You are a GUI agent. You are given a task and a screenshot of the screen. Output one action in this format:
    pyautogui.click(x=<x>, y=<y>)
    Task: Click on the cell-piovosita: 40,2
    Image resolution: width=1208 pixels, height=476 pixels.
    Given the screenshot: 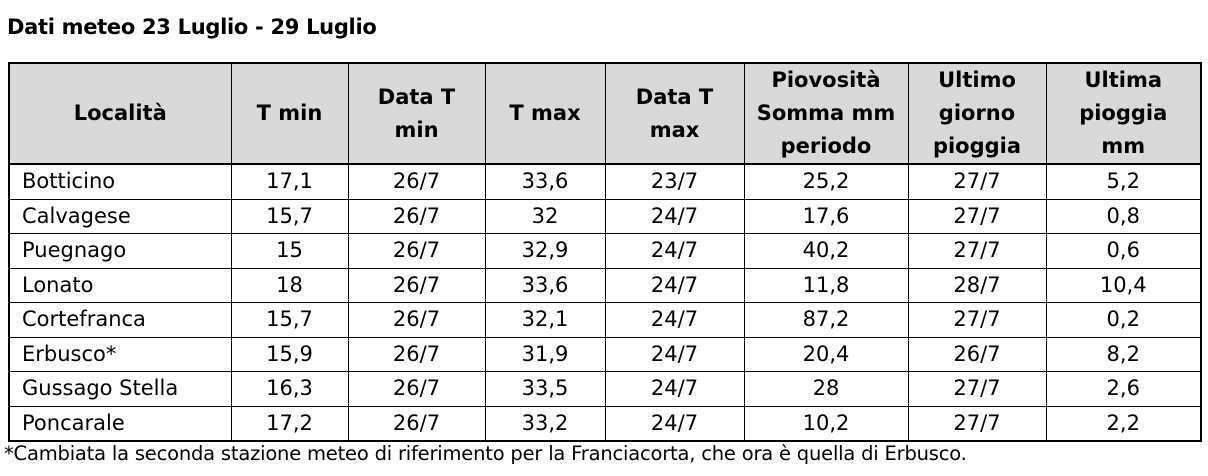 What is the action you would take?
    pyautogui.click(x=826, y=251)
    